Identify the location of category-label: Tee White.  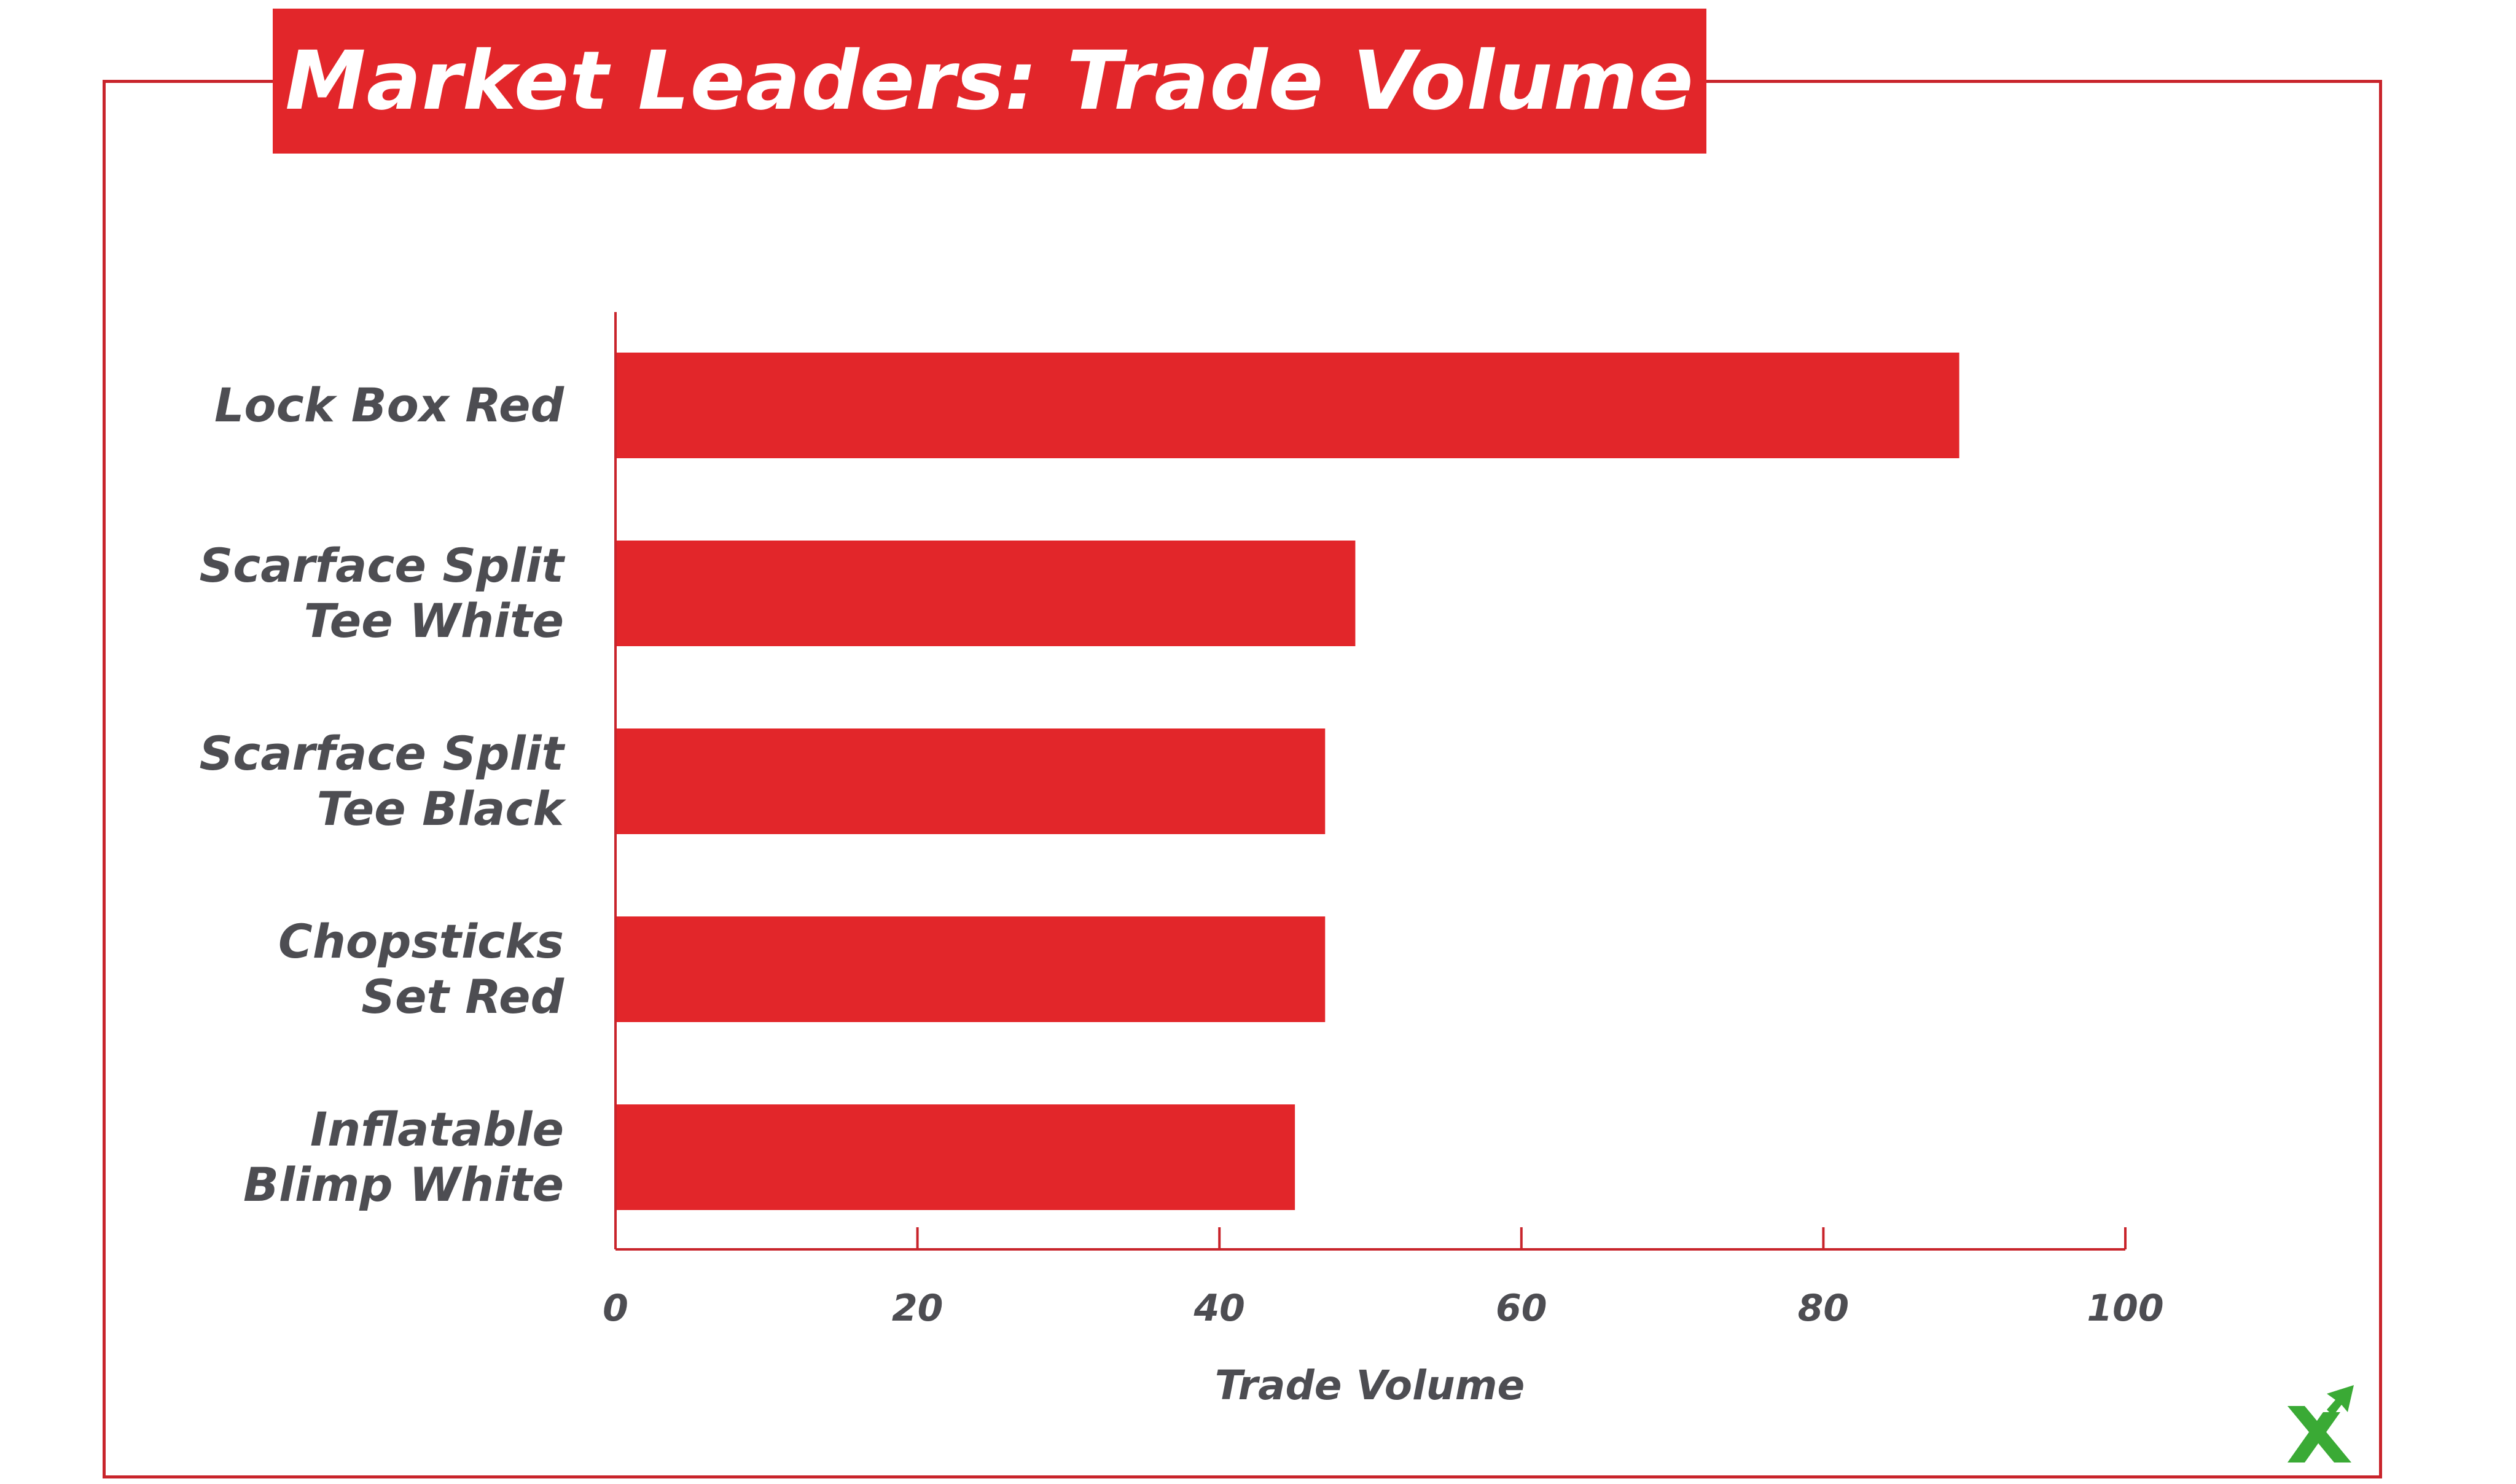
(434, 620).